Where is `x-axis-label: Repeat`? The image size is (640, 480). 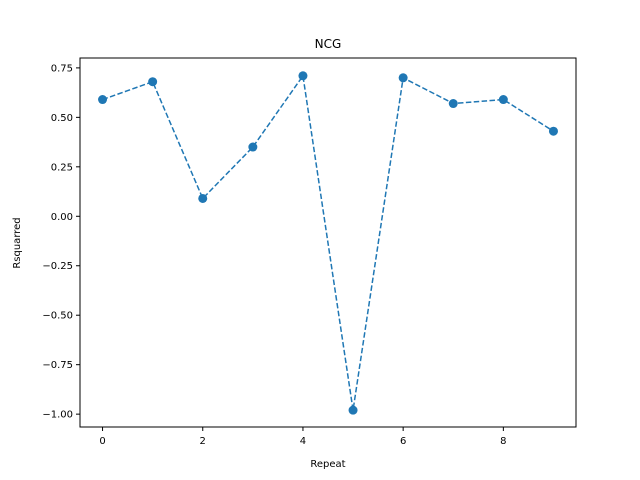
x-axis-label: Repeat is located at coordinates (327, 464).